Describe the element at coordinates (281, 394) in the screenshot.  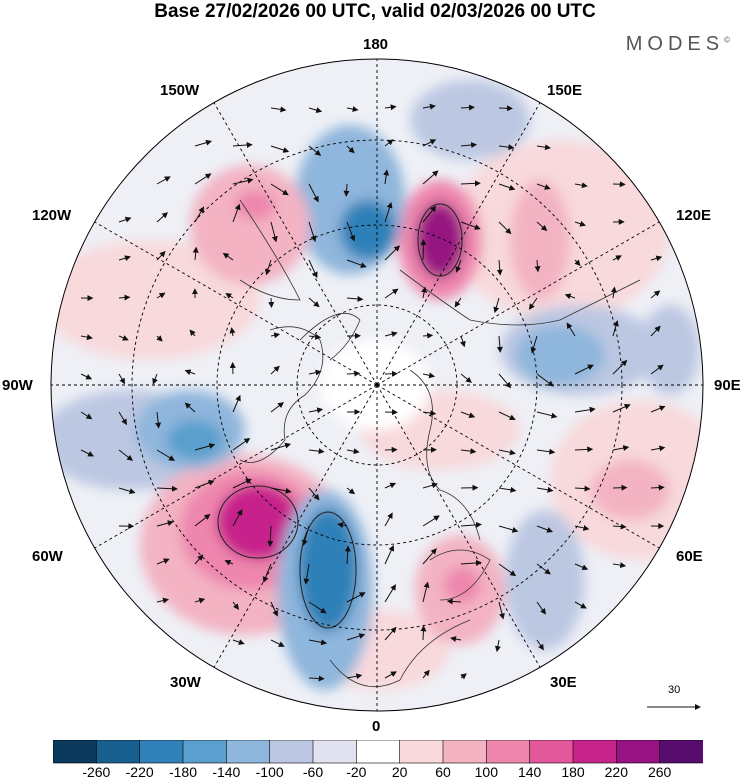
I see `coast-canada` at that location.